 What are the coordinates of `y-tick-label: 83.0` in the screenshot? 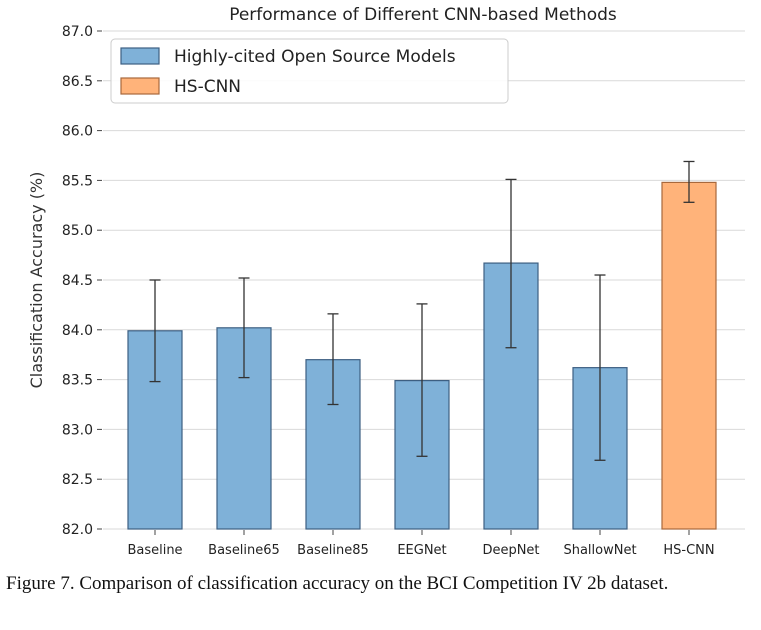 It's located at (77, 430).